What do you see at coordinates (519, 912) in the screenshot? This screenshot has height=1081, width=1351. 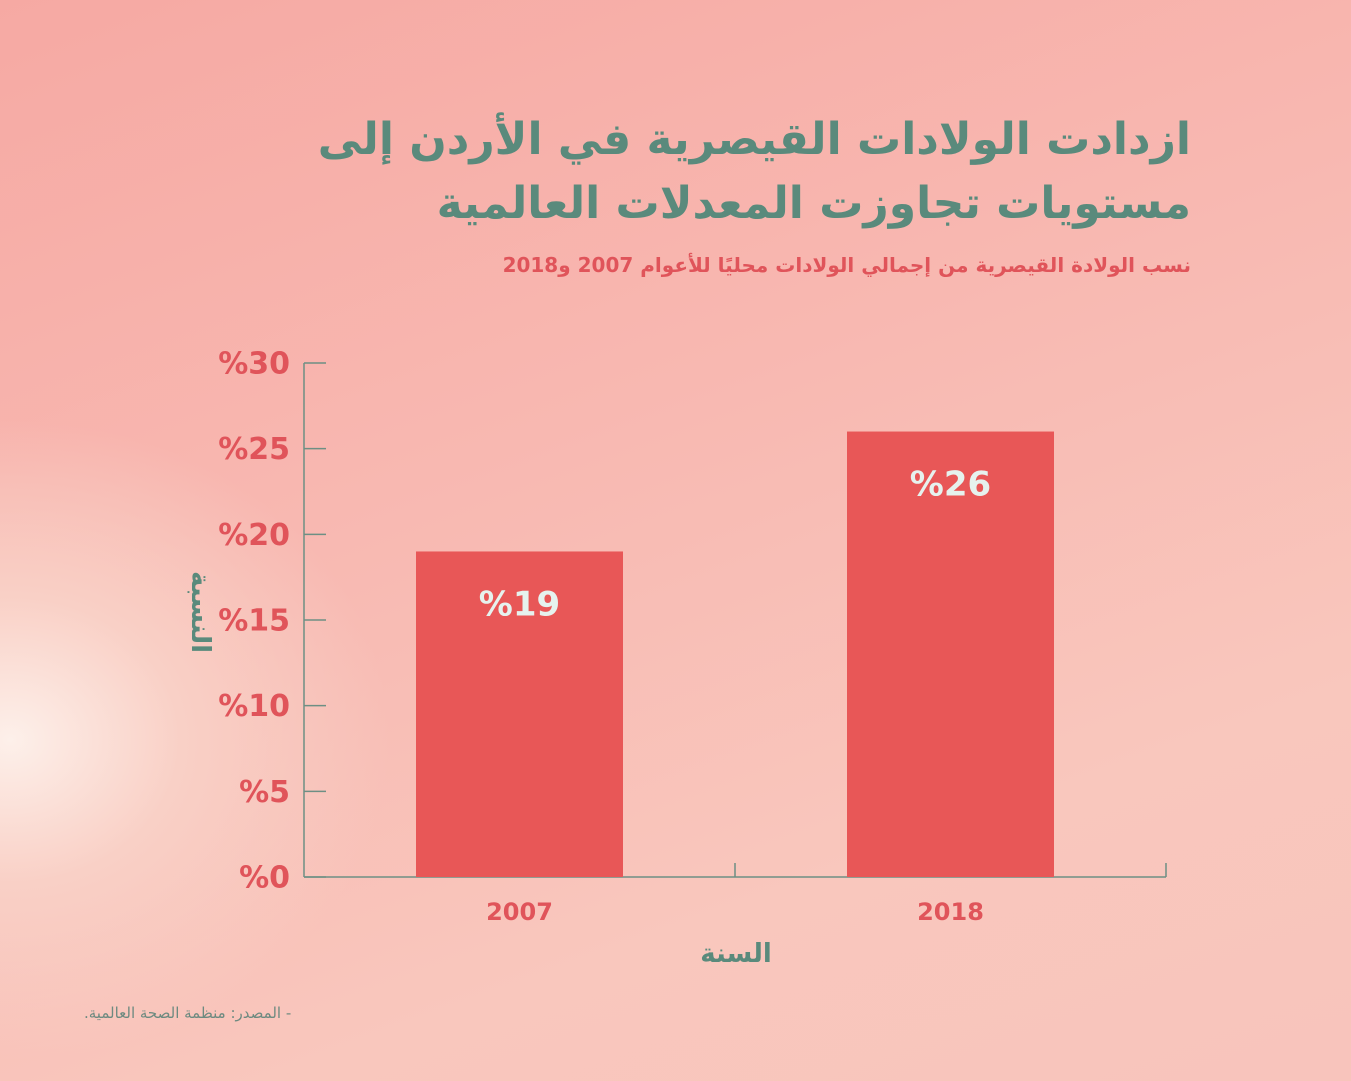 I see `x-tick-label-2007: 2007` at bounding box center [519, 912].